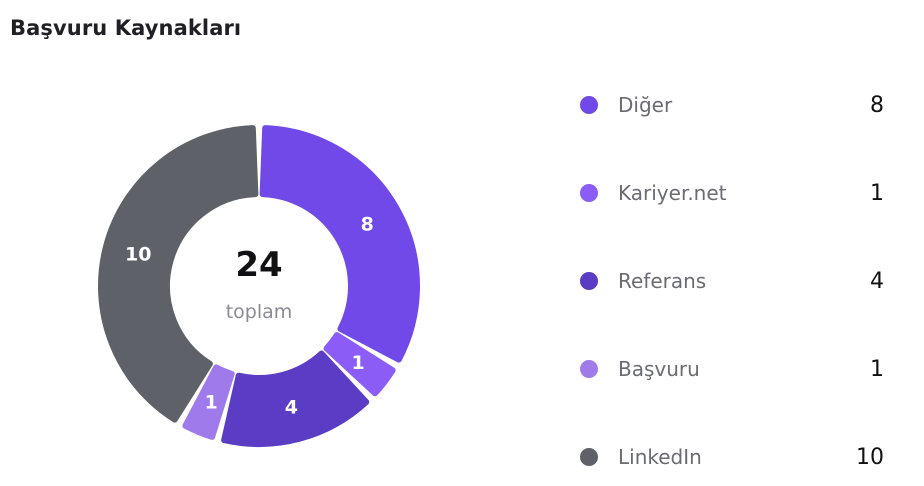 The height and width of the screenshot is (486, 924). I want to click on legend-value: 10, so click(870, 457).